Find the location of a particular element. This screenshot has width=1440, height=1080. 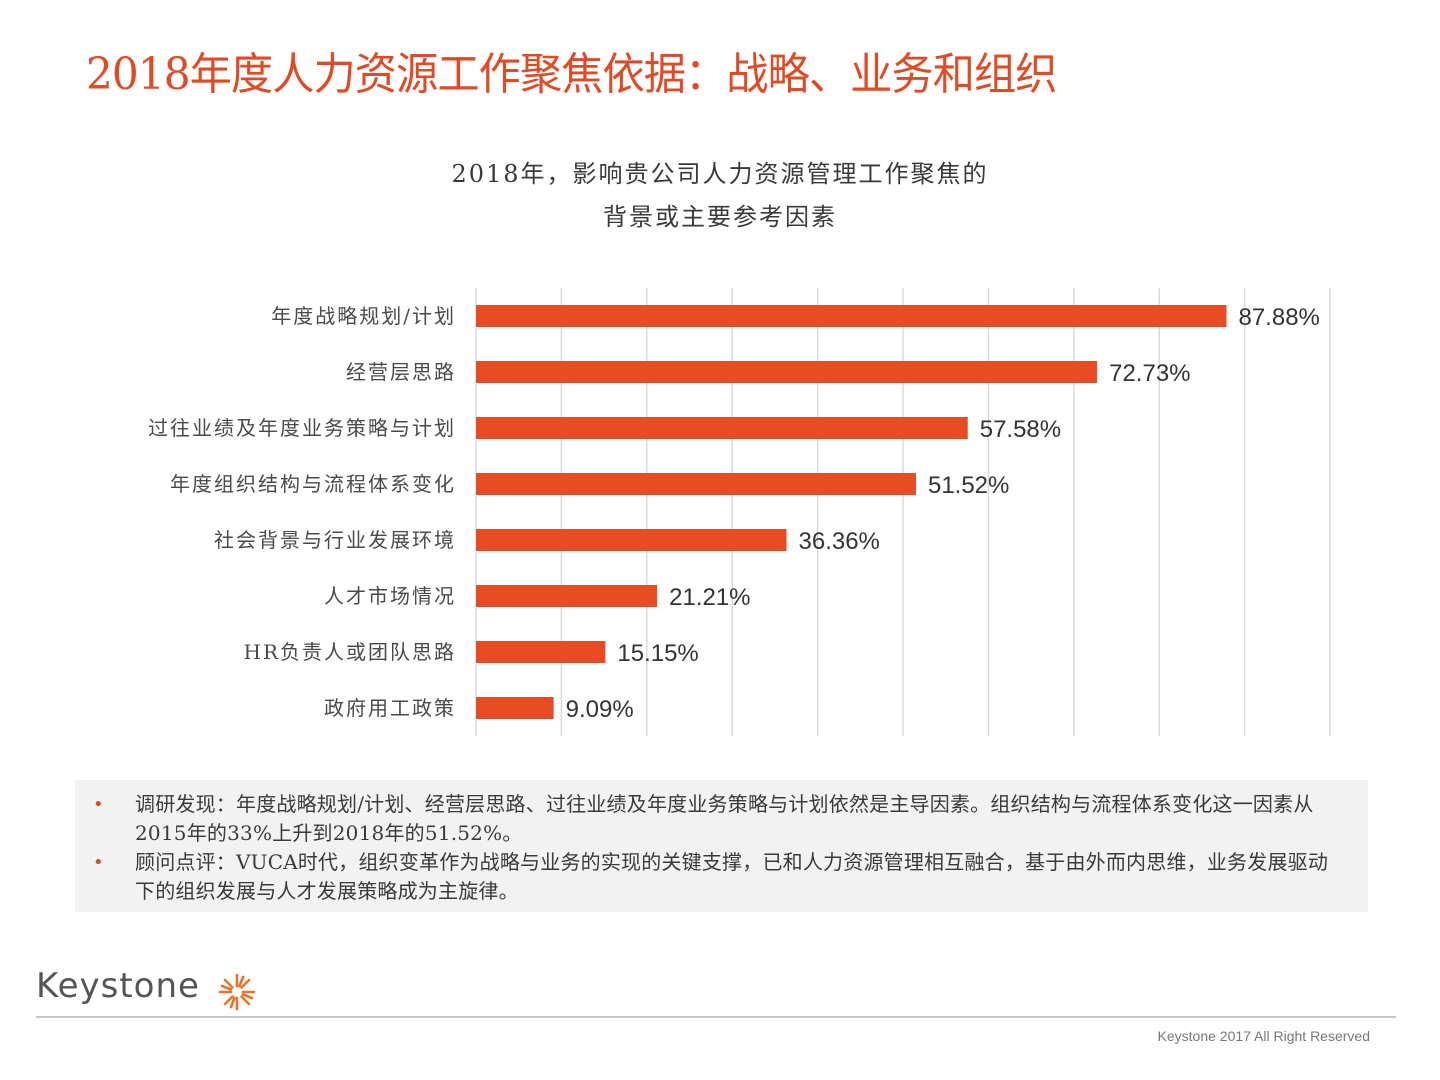

chart-title-line-2: 背景或主要参考因素 is located at coordinates (720, 217).